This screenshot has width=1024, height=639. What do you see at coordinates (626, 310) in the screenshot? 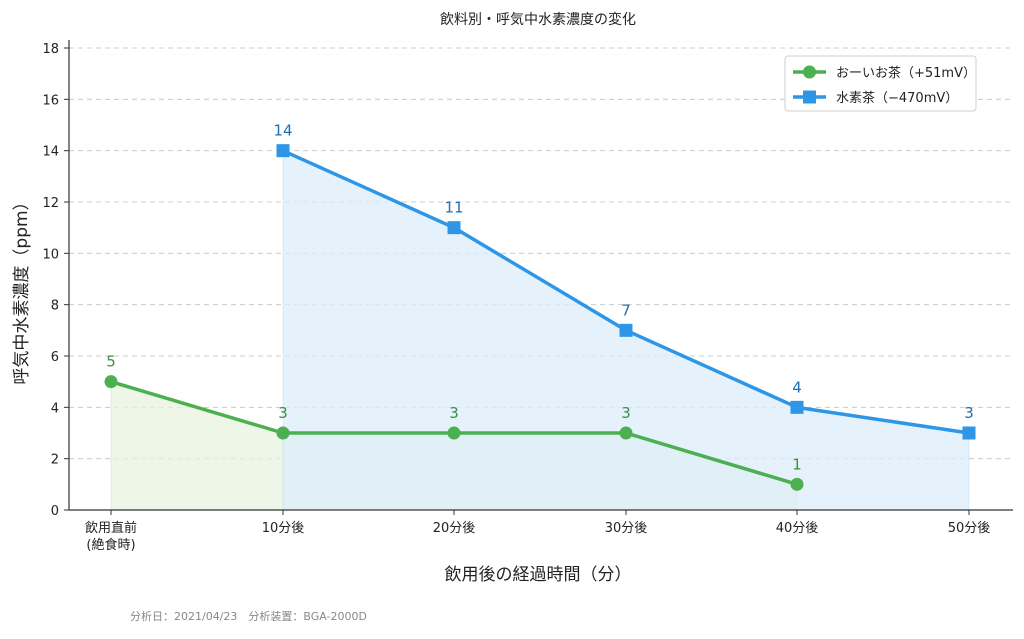
I see `data-label: 7` at bounding box center [626, 310].